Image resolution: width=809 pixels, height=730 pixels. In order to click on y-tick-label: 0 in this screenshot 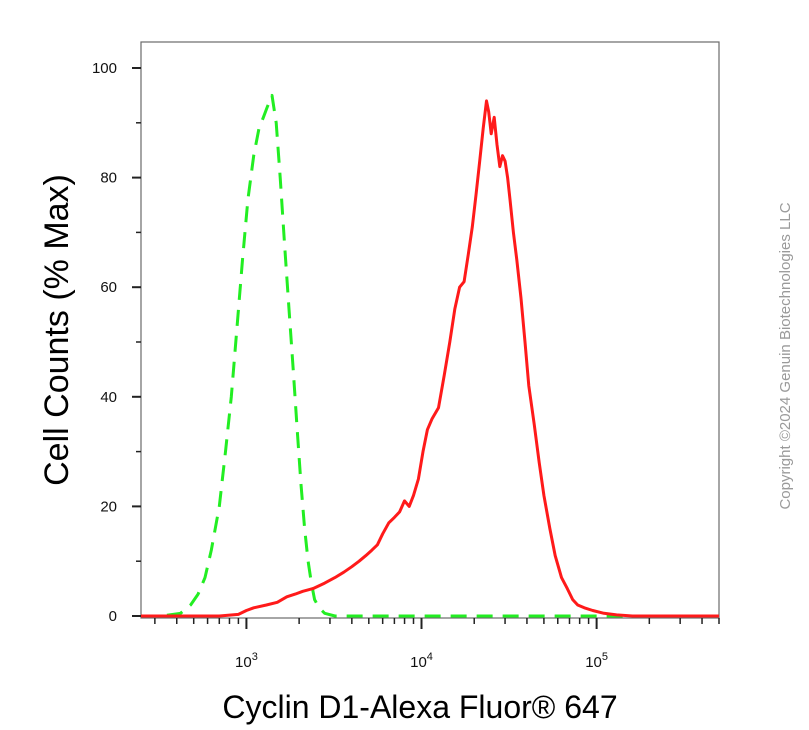, I will do `click(113, 616)`.